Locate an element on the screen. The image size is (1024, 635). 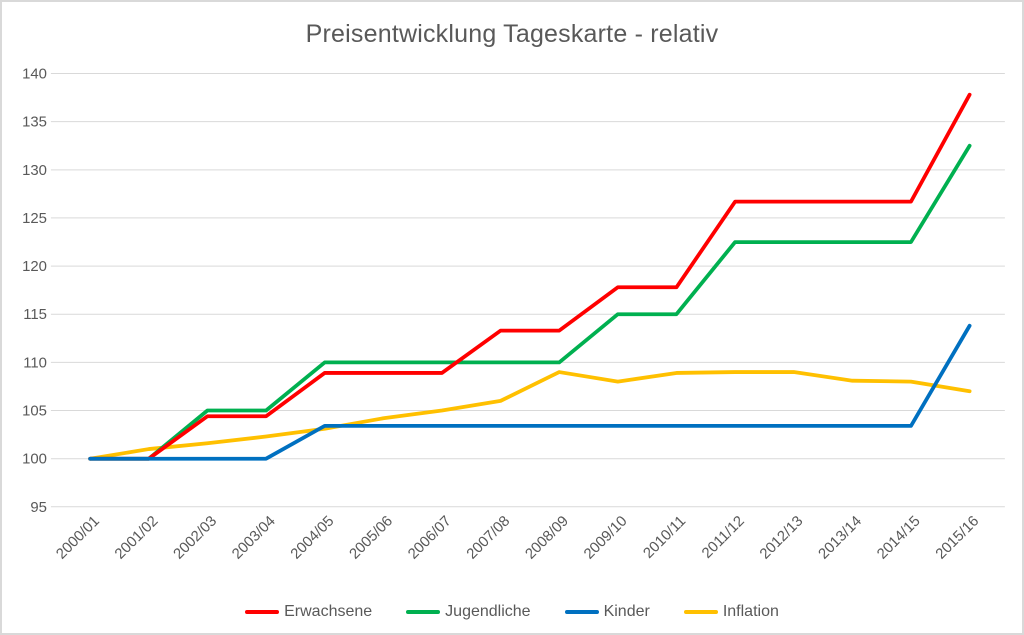
y-axis-tick-label: 100 is located at coordinates (34, 460).